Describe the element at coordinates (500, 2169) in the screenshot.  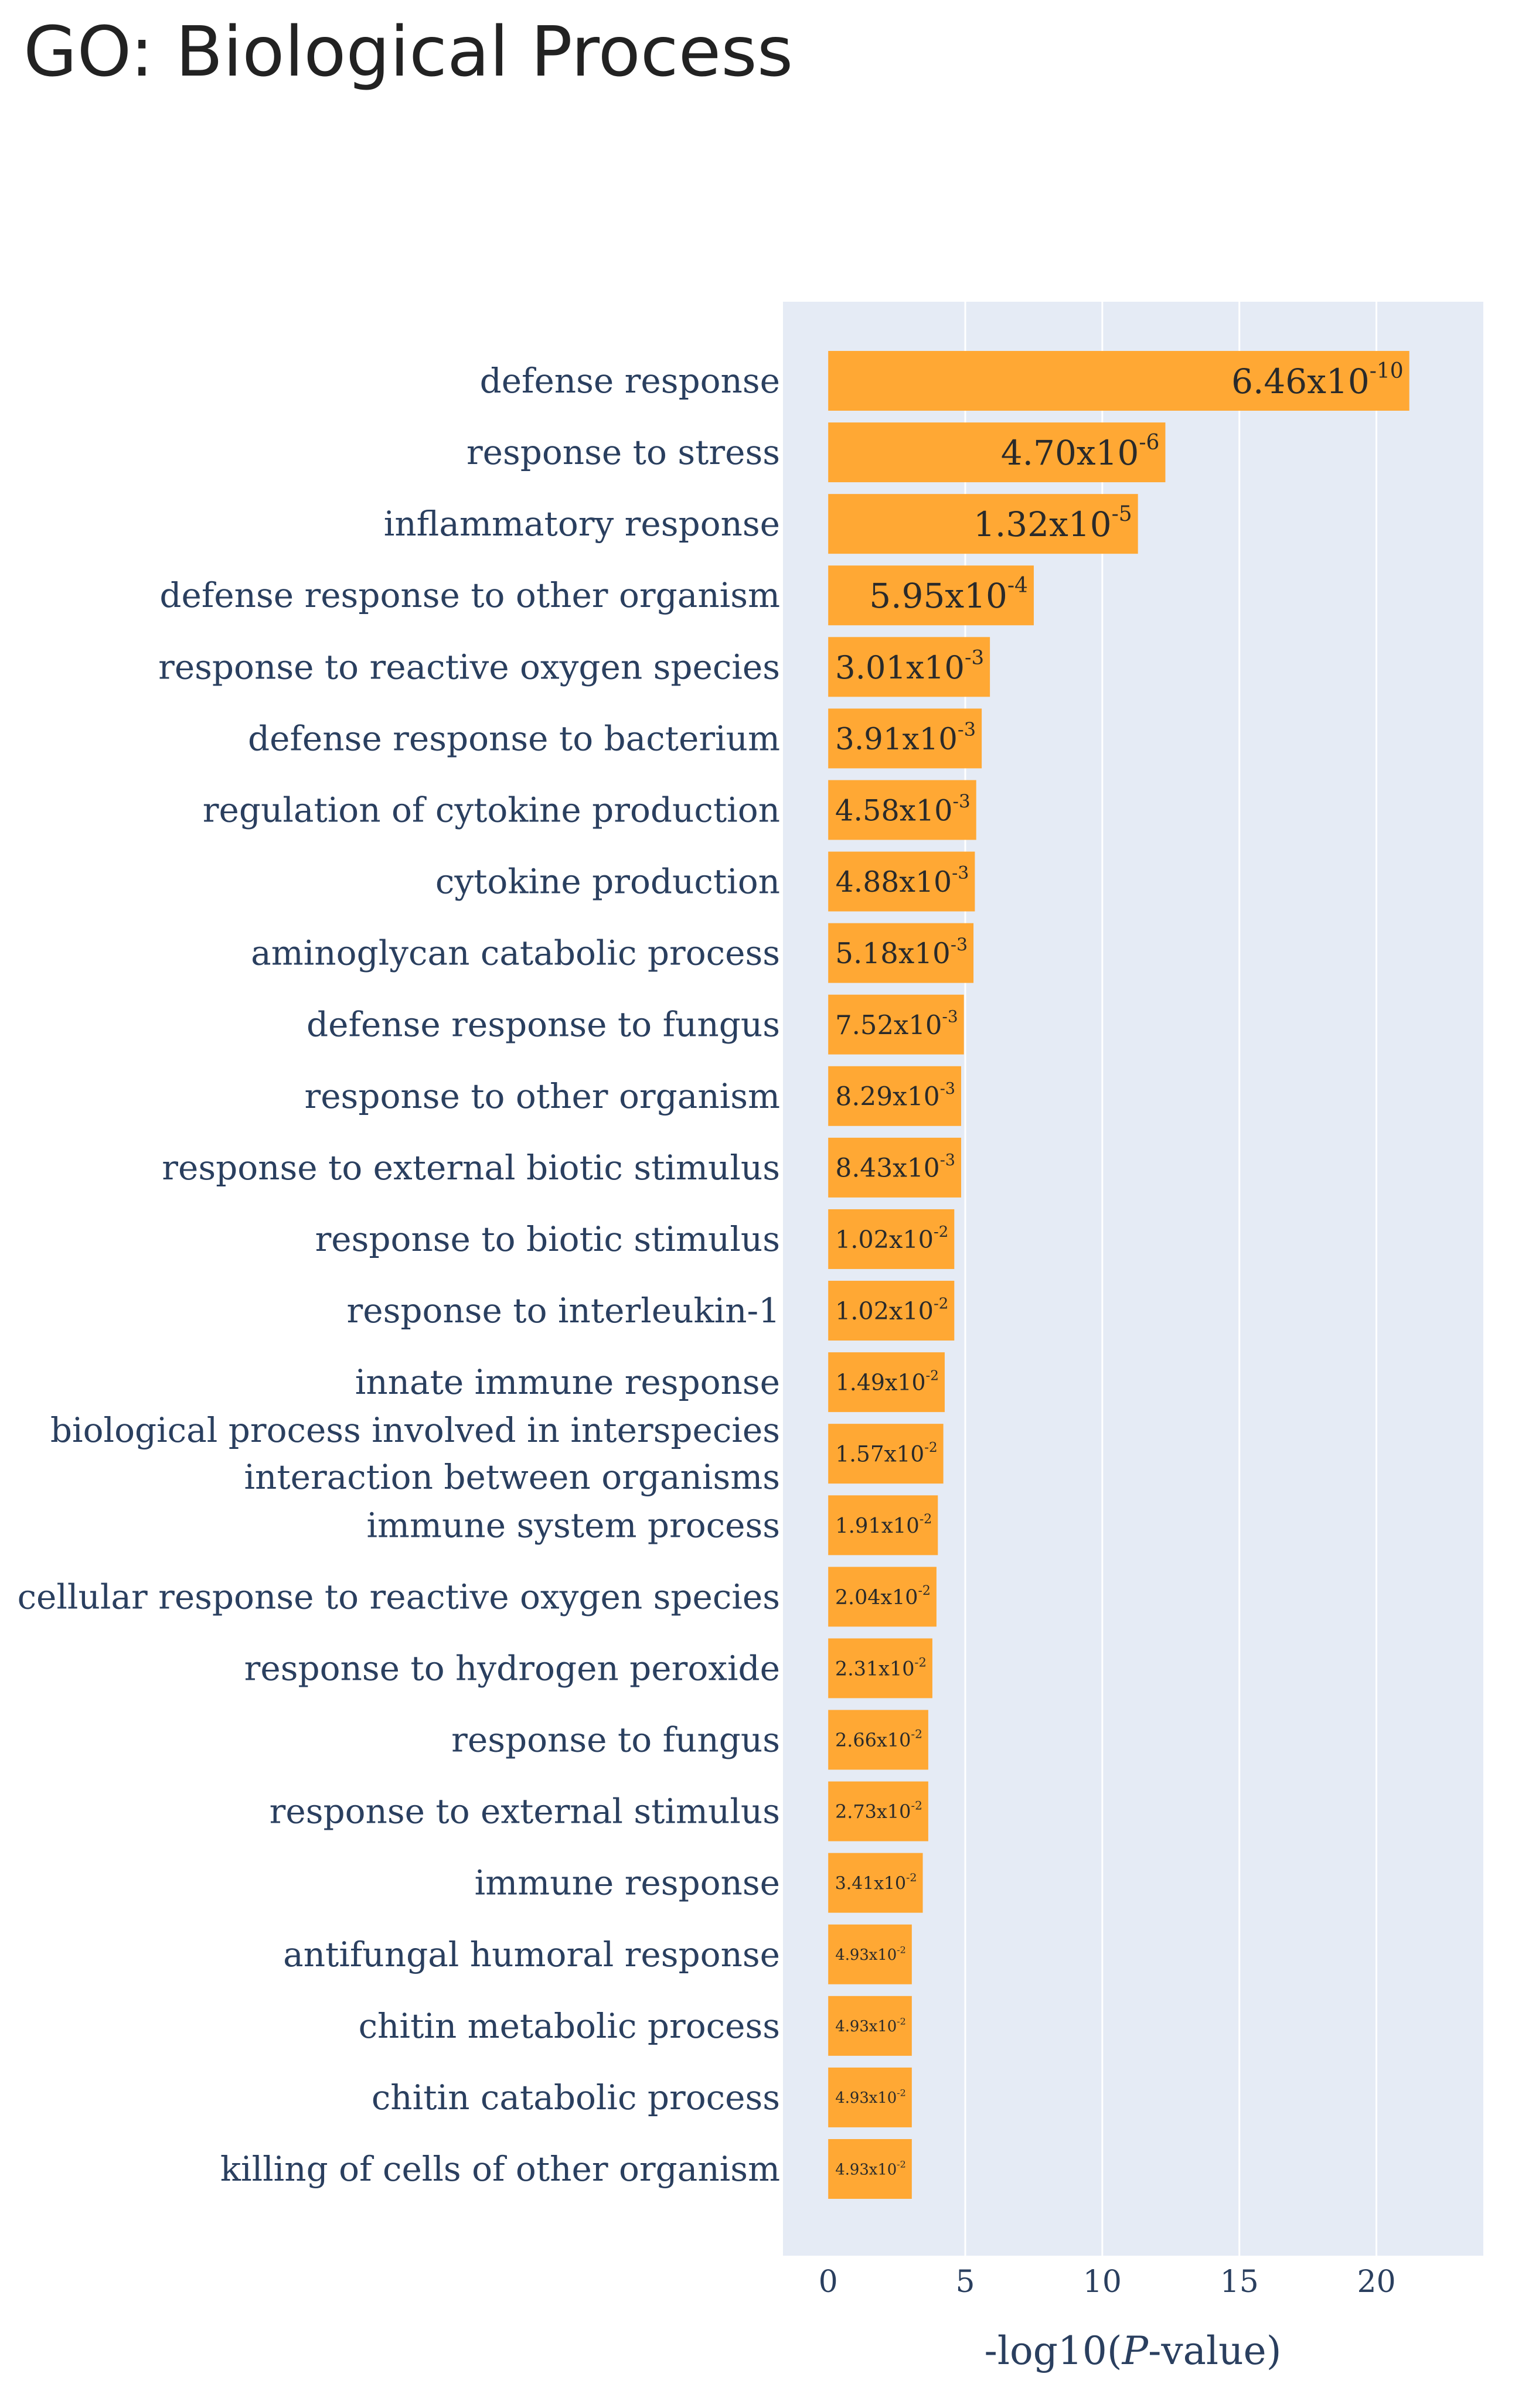
I see `category-label: killing of cells of other organism` at that location.